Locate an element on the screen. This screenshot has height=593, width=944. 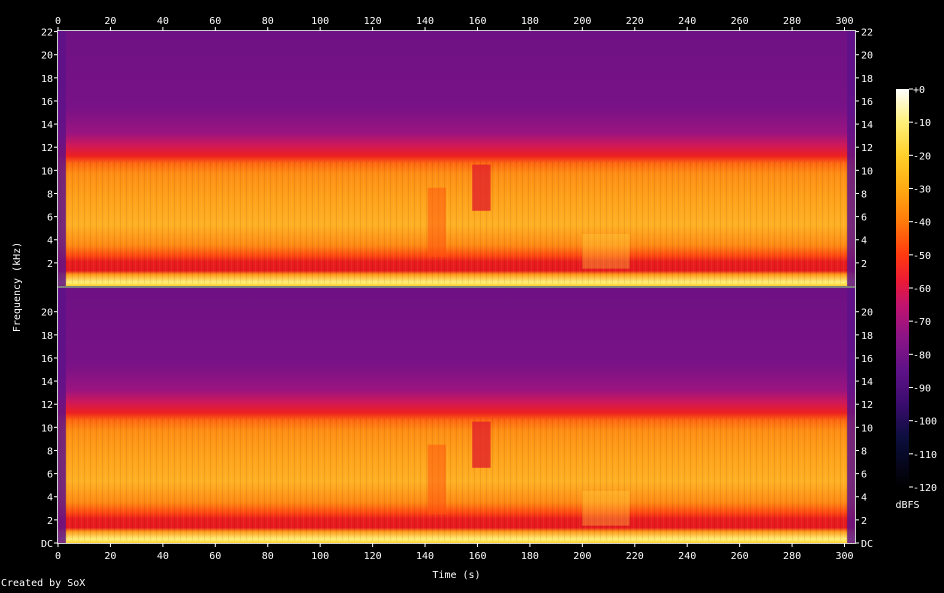
x-tick-label-top: 160 is located at coordinates (477, 21).